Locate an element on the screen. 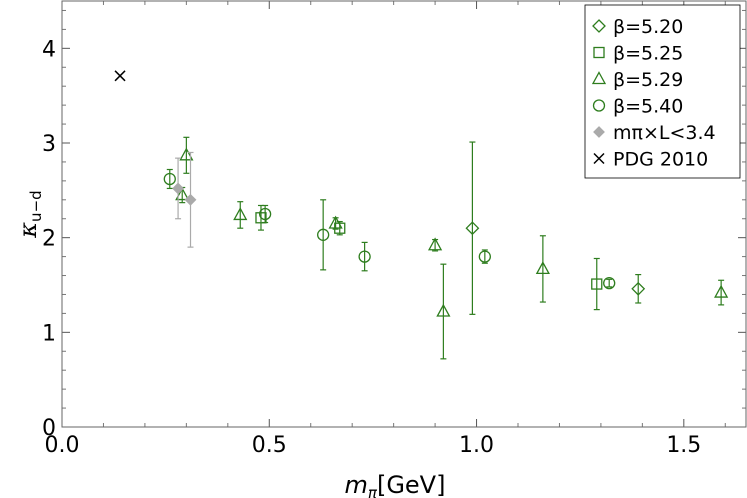 The width and height of the screenshot is (747, 498). legend-label: PDG 2010 is located at coordinates (660, 160).